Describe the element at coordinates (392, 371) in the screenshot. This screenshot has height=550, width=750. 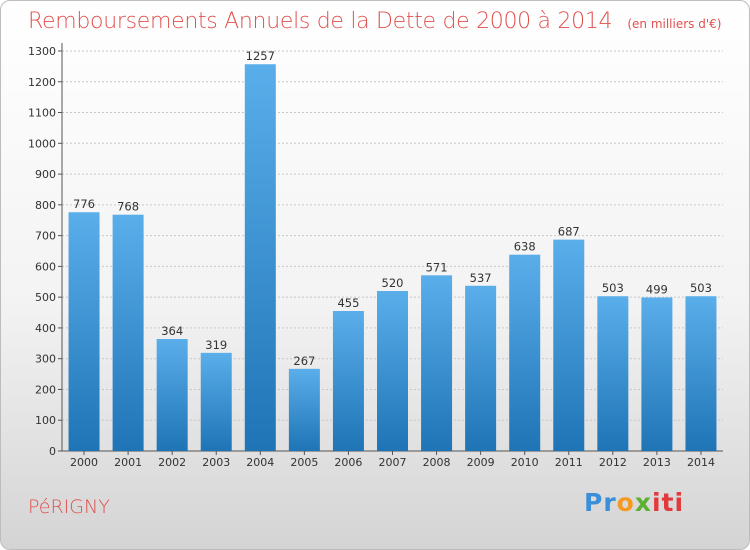
I see `bar-2007` at that location.